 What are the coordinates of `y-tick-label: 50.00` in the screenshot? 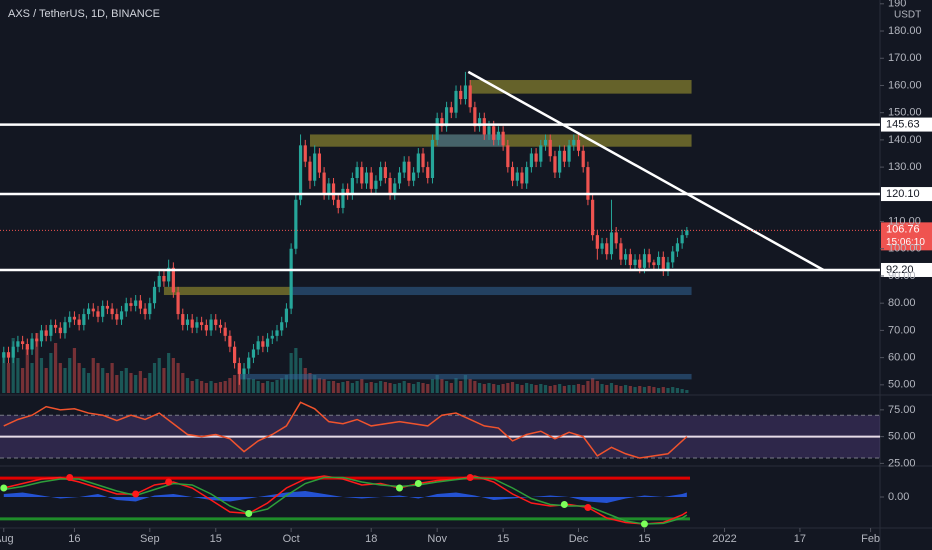 It's located at (902, 385).